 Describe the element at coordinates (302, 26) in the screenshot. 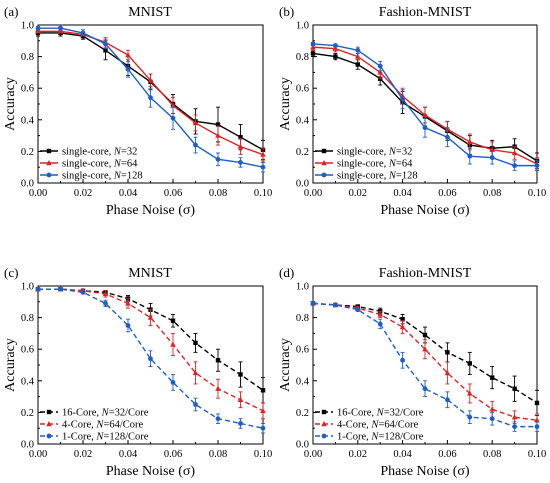

I see `y-tick-label: 1.0` at that location.